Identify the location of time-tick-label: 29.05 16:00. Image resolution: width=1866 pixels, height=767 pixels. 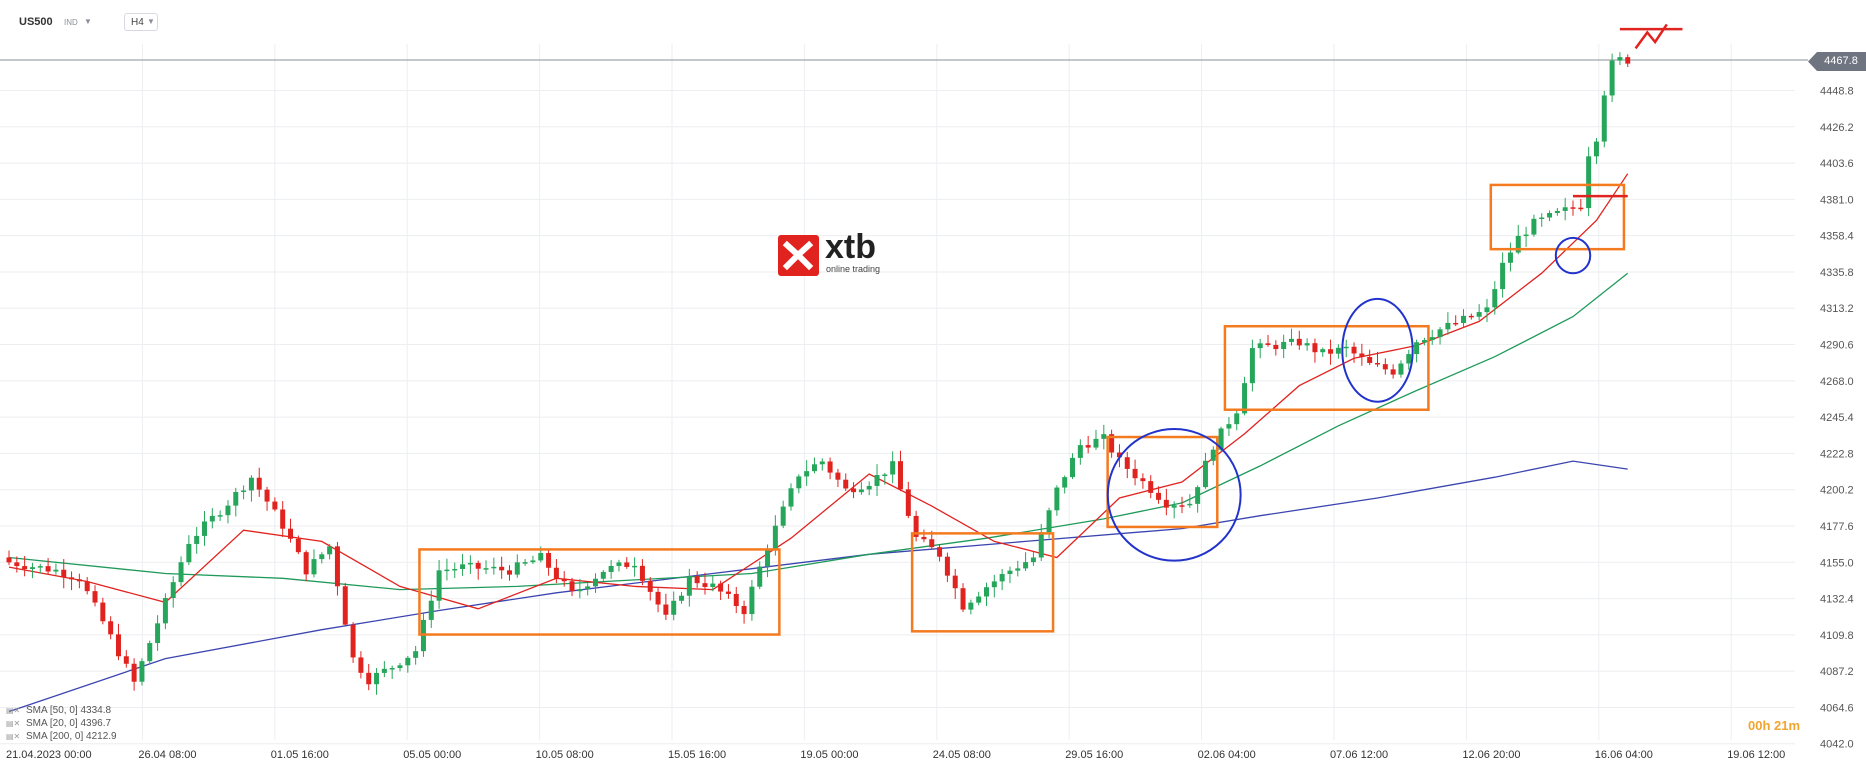
(1094, 755).